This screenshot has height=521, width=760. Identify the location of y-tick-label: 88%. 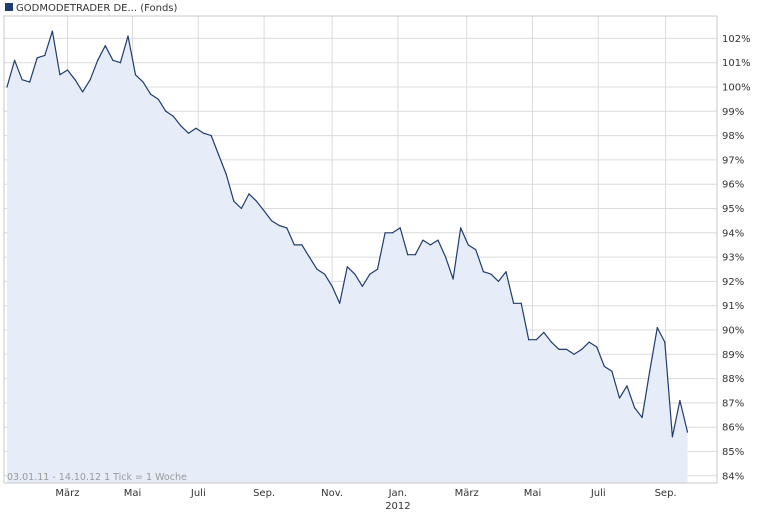
(733, 379).